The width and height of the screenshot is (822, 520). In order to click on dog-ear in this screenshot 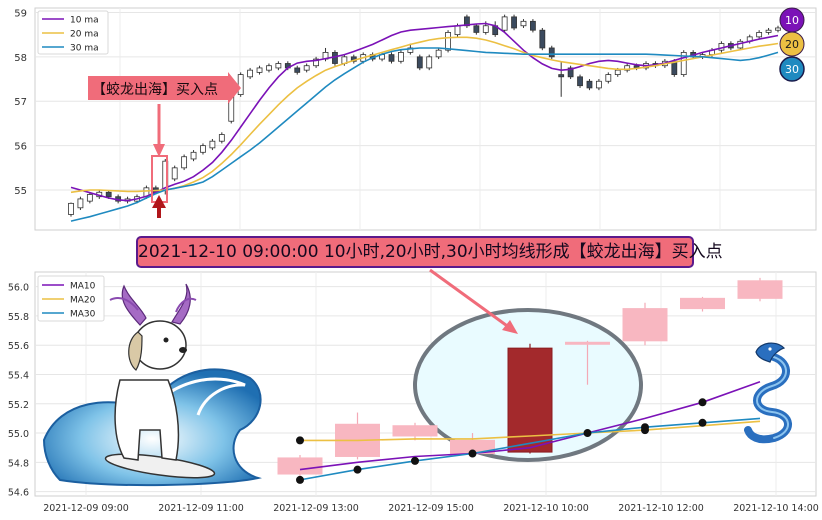, I will do `click(135, 351)`.